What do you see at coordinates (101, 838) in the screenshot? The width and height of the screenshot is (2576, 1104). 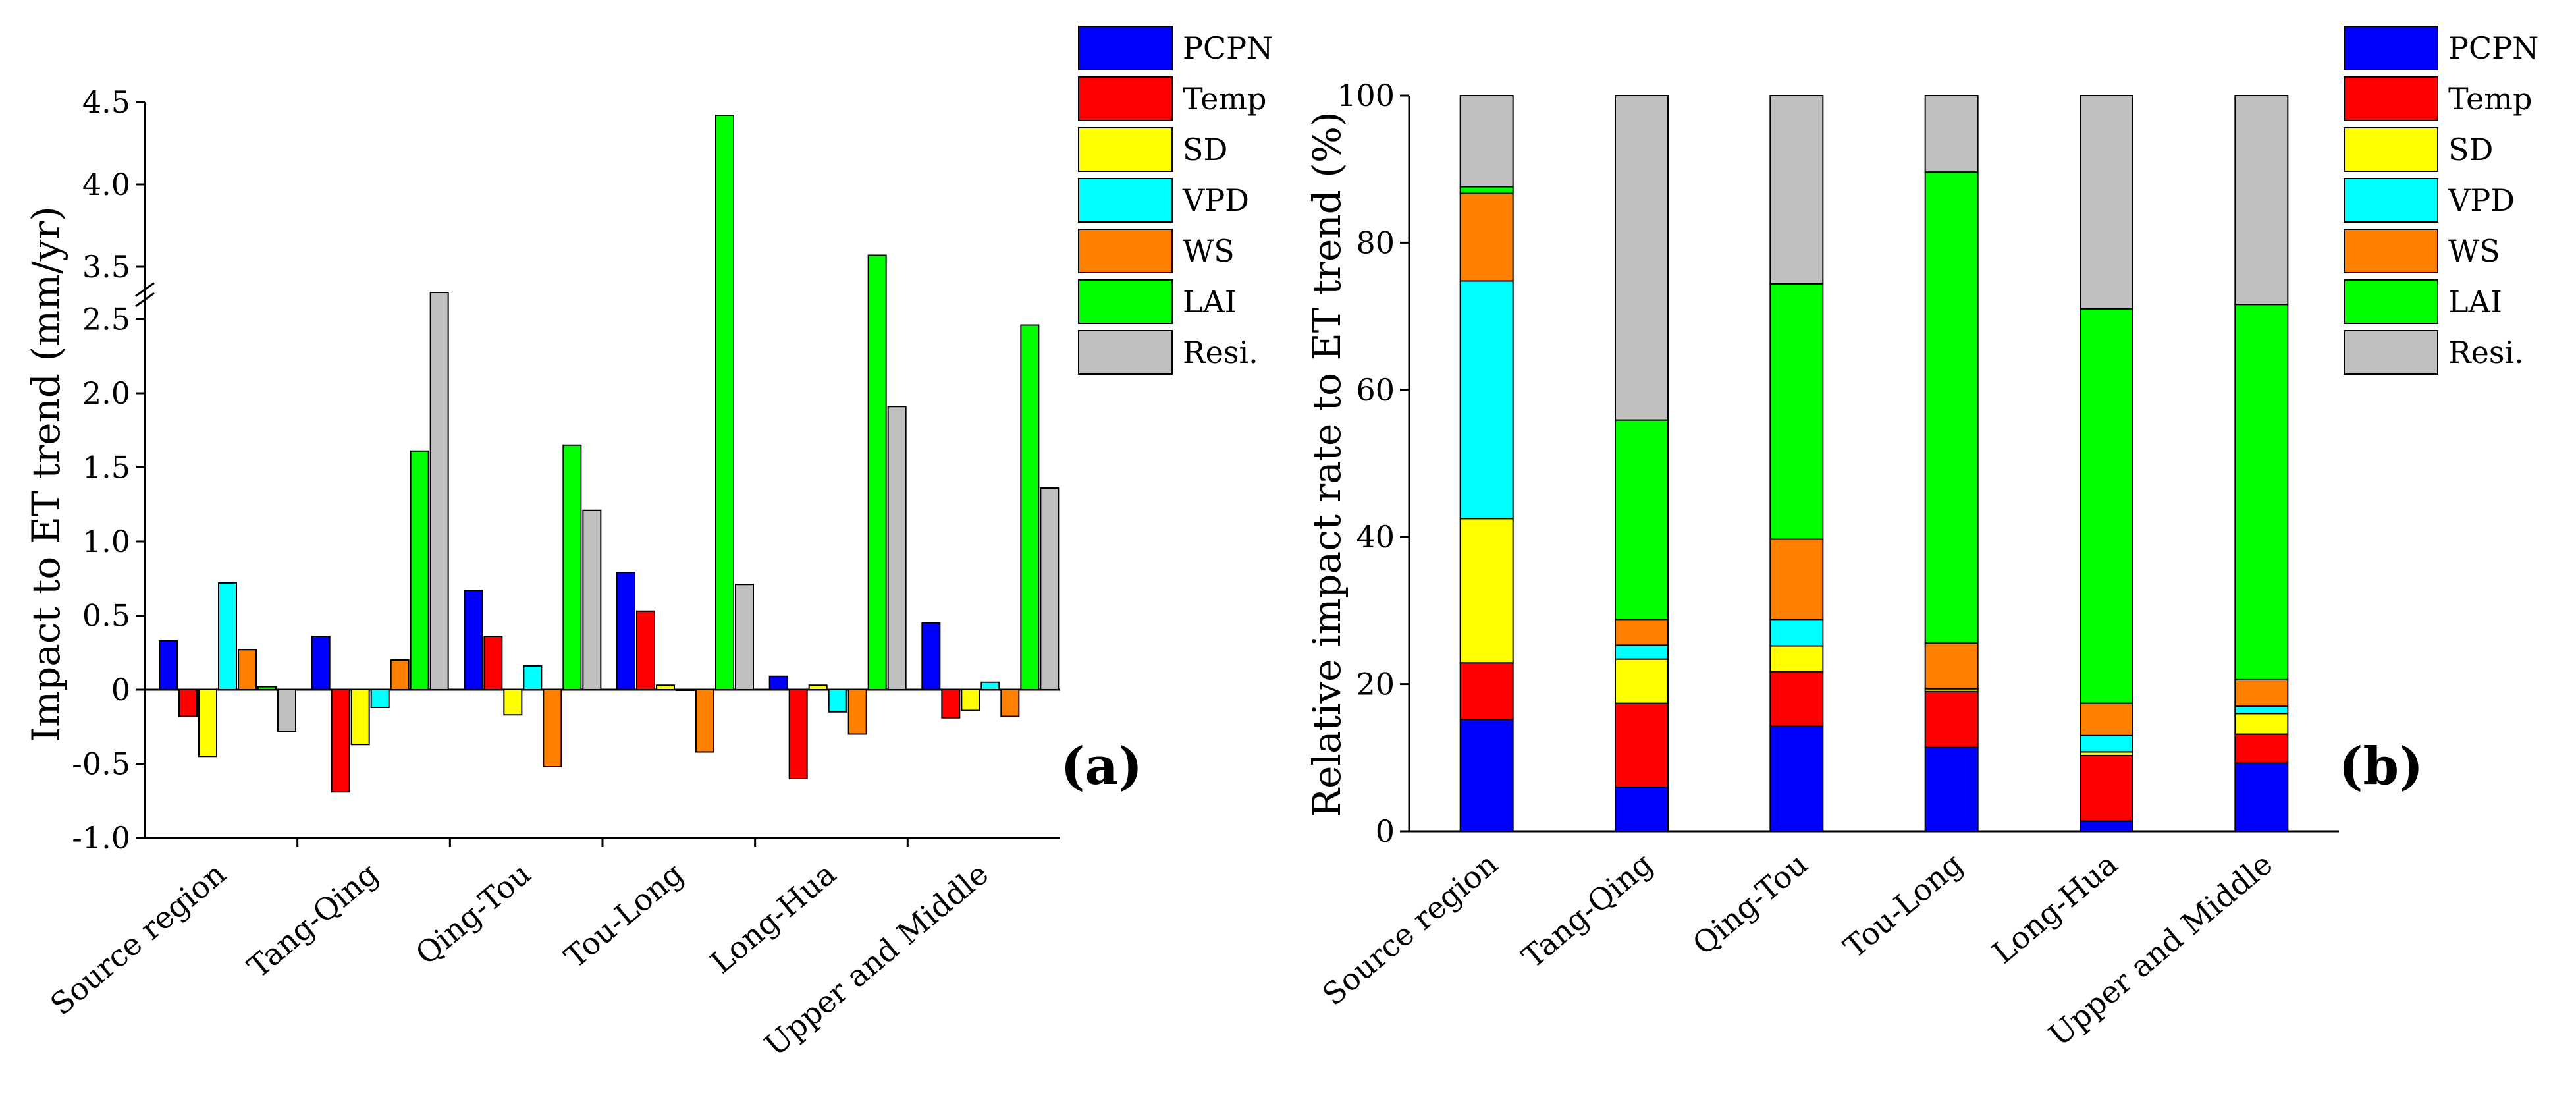 I see `y-tick-label: -1.0` at bounding box center [101, 838].